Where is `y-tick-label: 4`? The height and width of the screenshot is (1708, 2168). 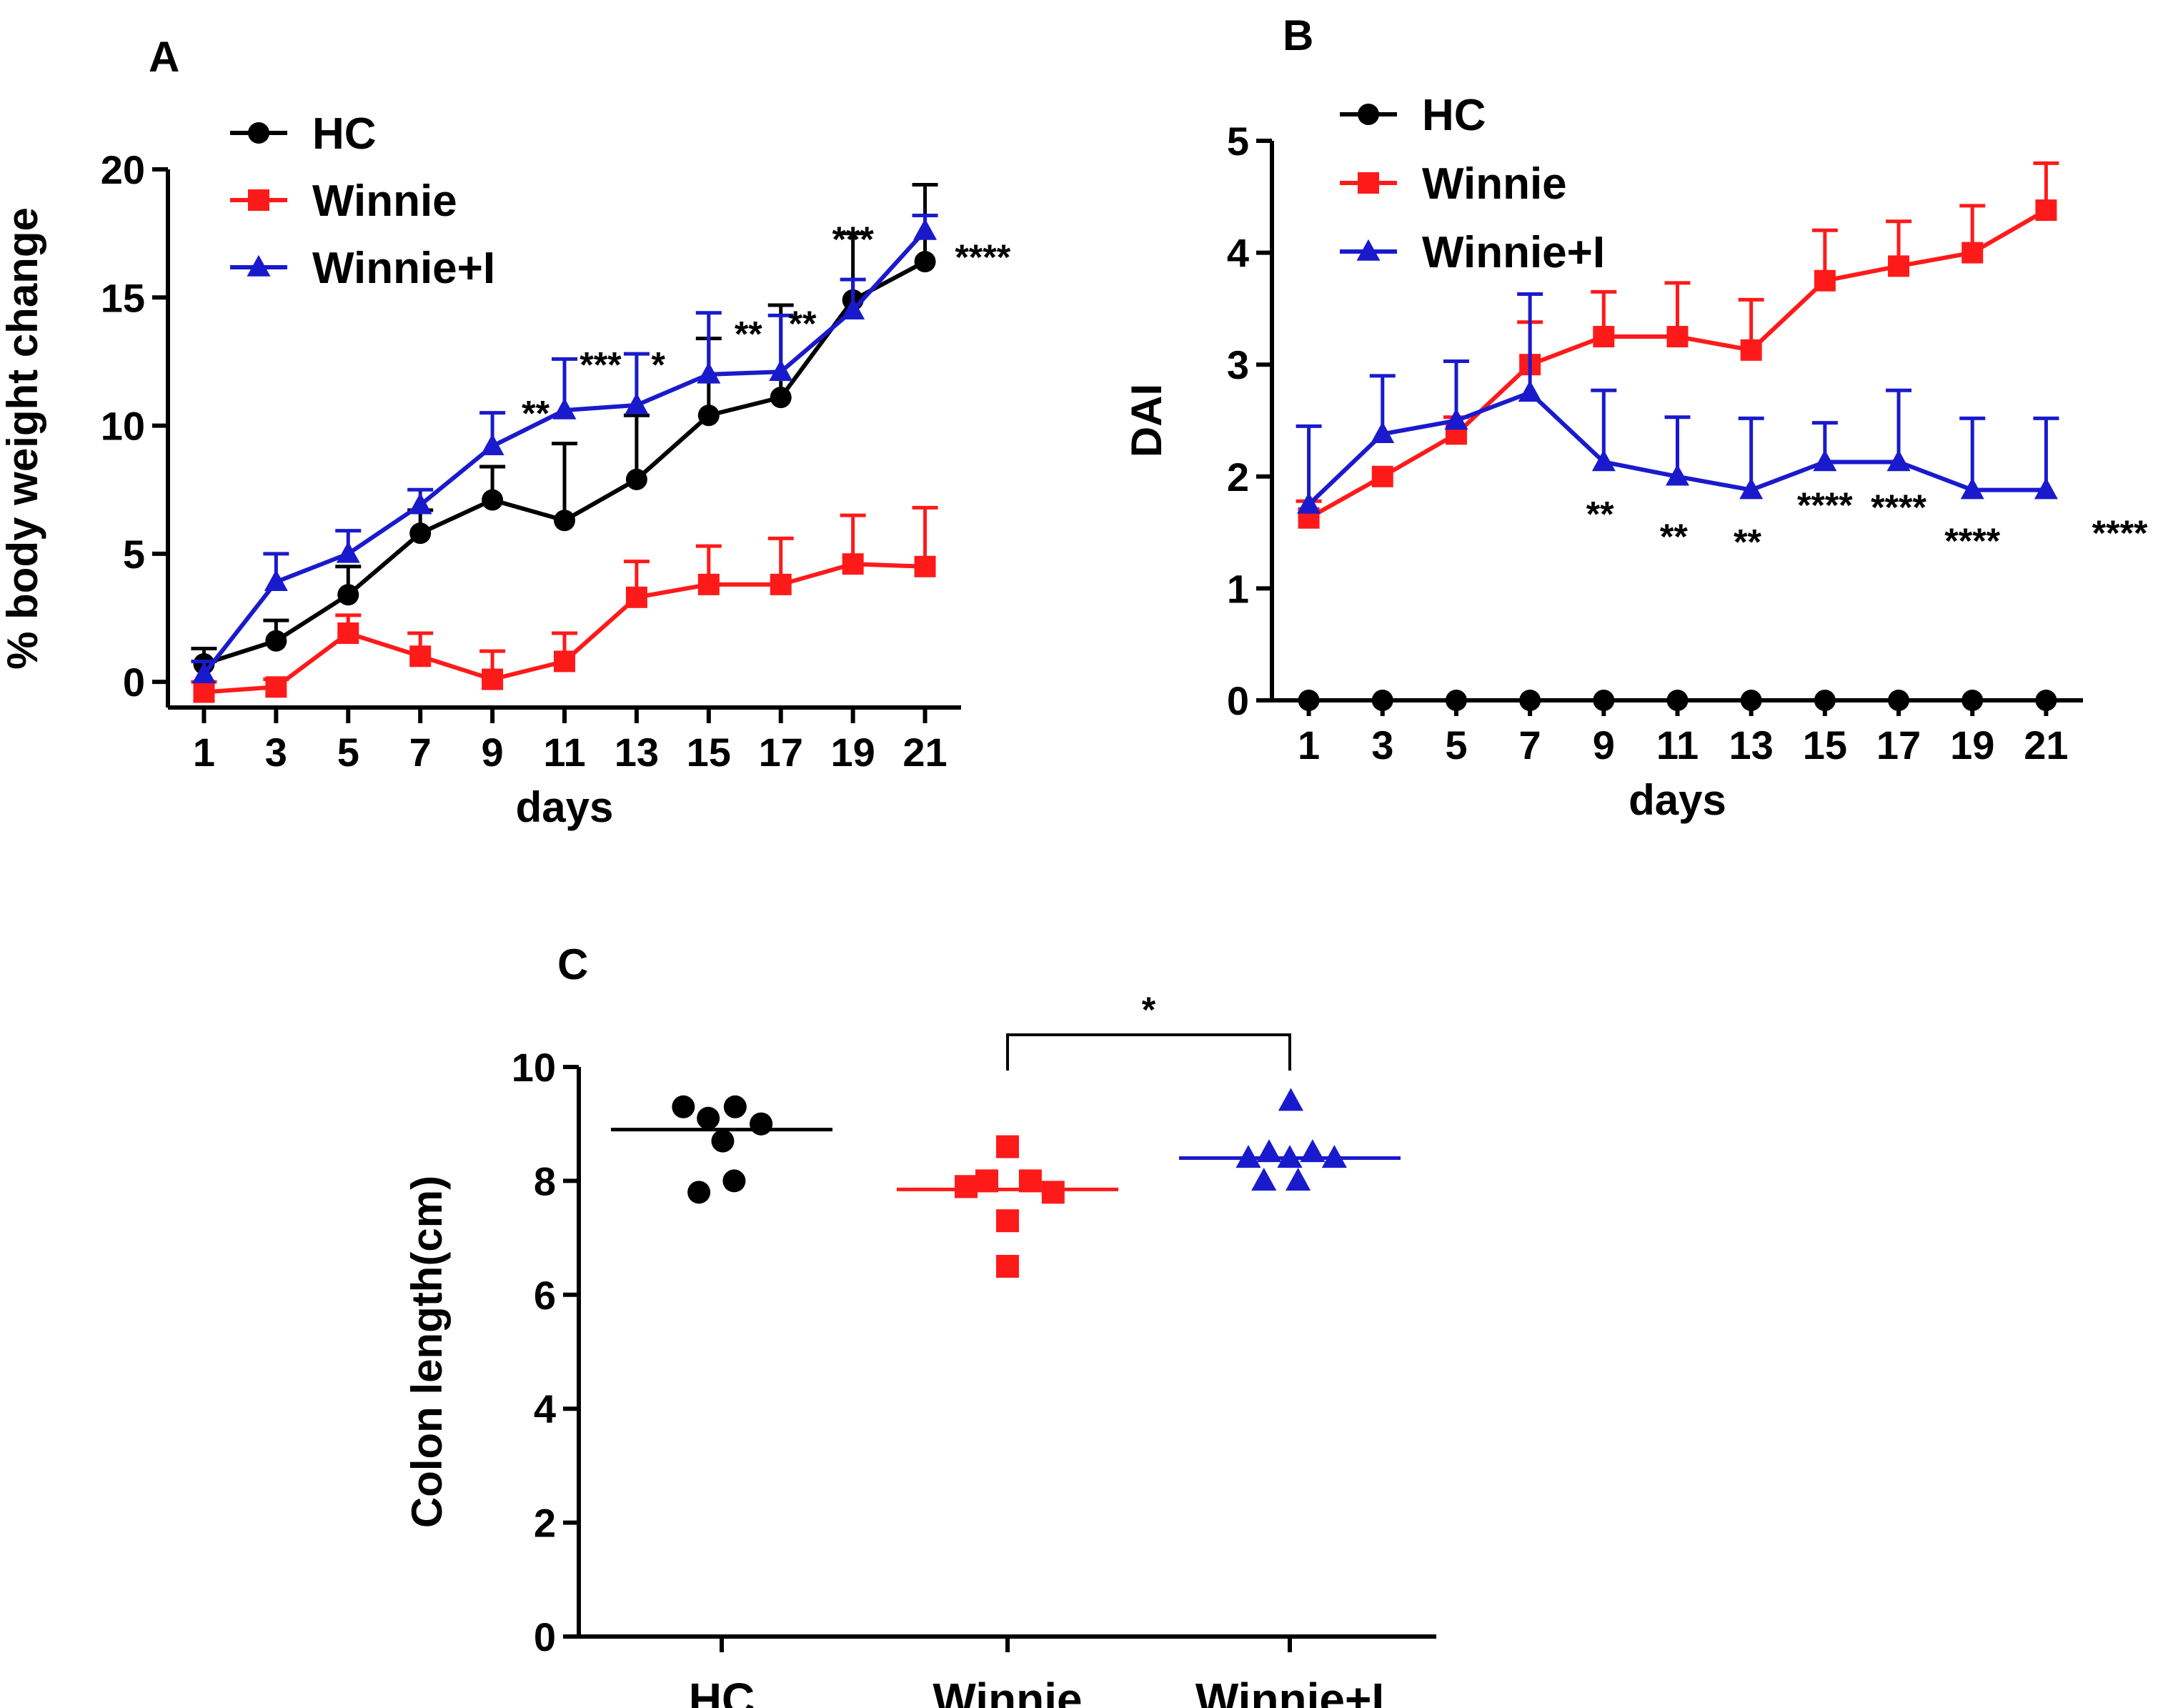
y-tick-label: 4 is located at coordinates (545, 1408).